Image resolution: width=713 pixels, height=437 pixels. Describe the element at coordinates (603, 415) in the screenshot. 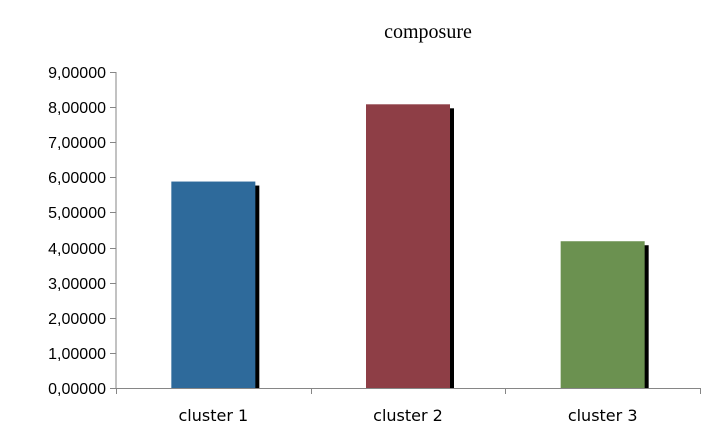

I see `x-category-label: cluster 3` at that location.